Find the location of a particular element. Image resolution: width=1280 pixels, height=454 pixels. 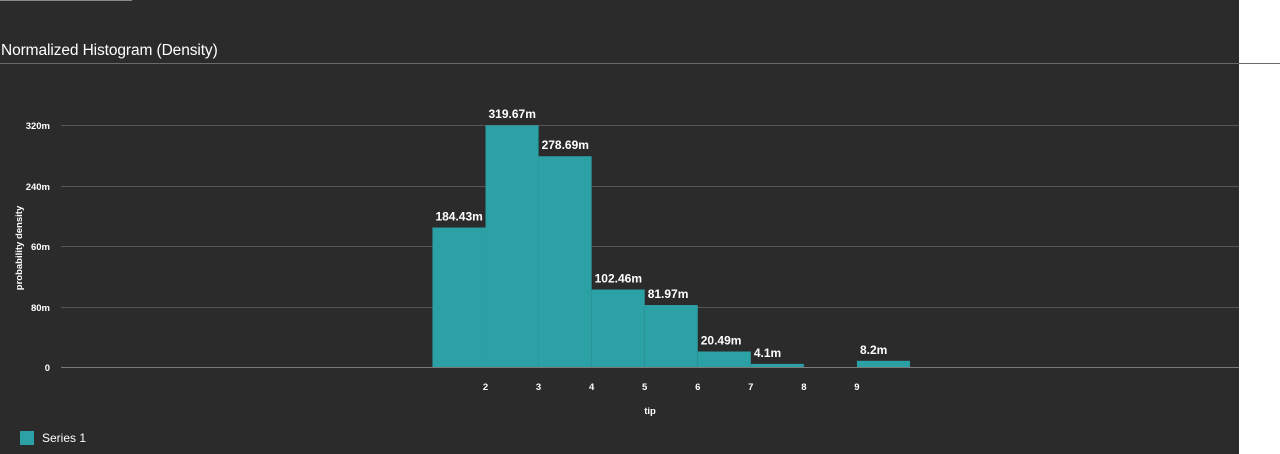

y-tick-label: 60m is located at coordinates (40, 247).